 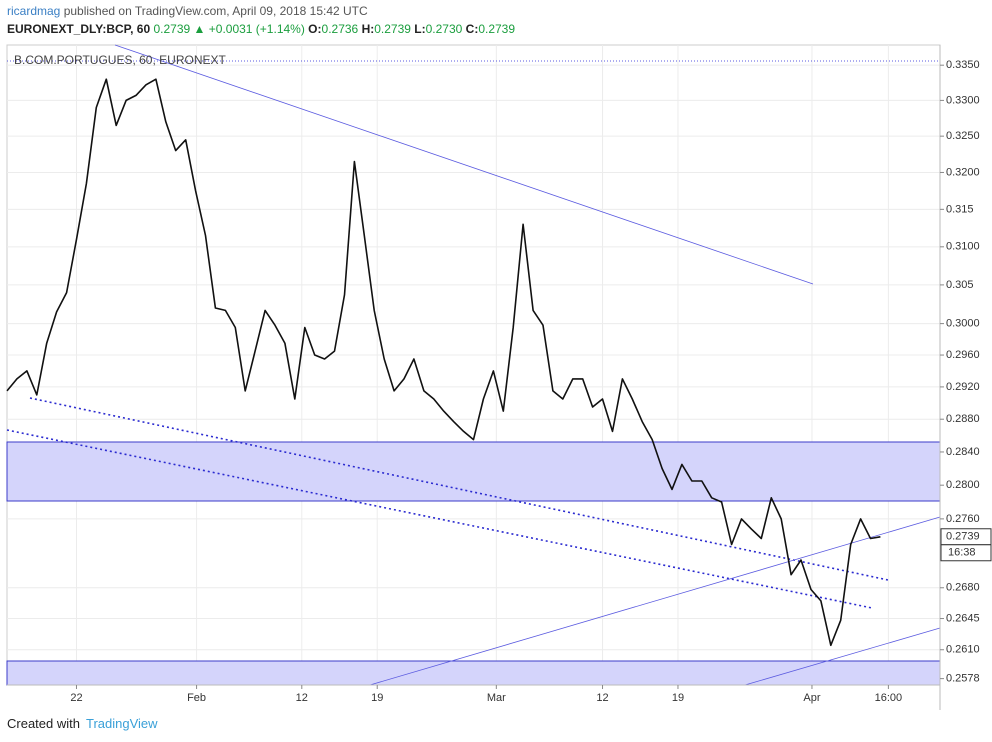 What do you see at coordinates (963, 650) in the screenshot?
I see `y-tick-label: 0.2610` at bounding box center [963, 650].